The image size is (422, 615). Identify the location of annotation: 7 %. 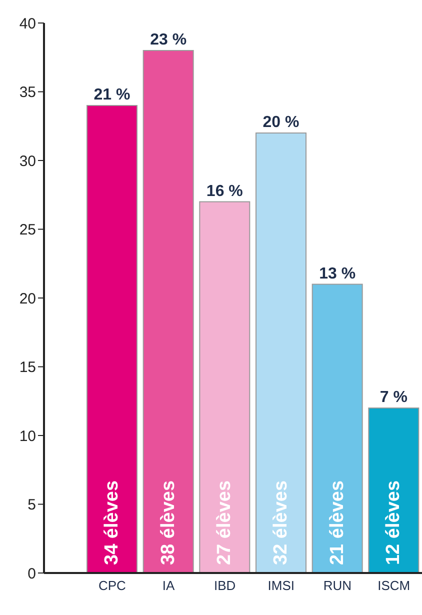
(394, 397).